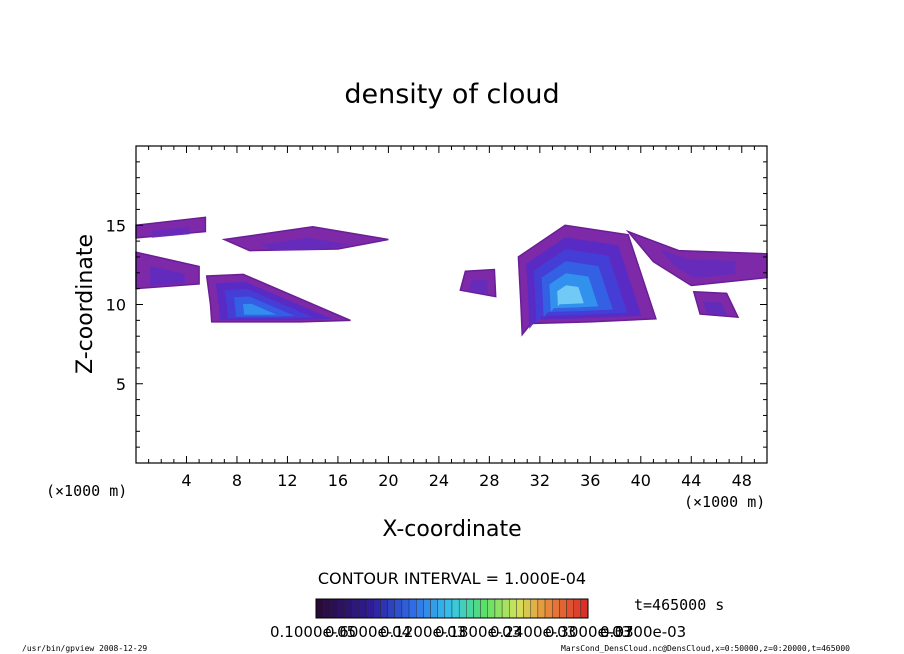  I want to click on x-tick-label-4: 4, so click(186, 480).